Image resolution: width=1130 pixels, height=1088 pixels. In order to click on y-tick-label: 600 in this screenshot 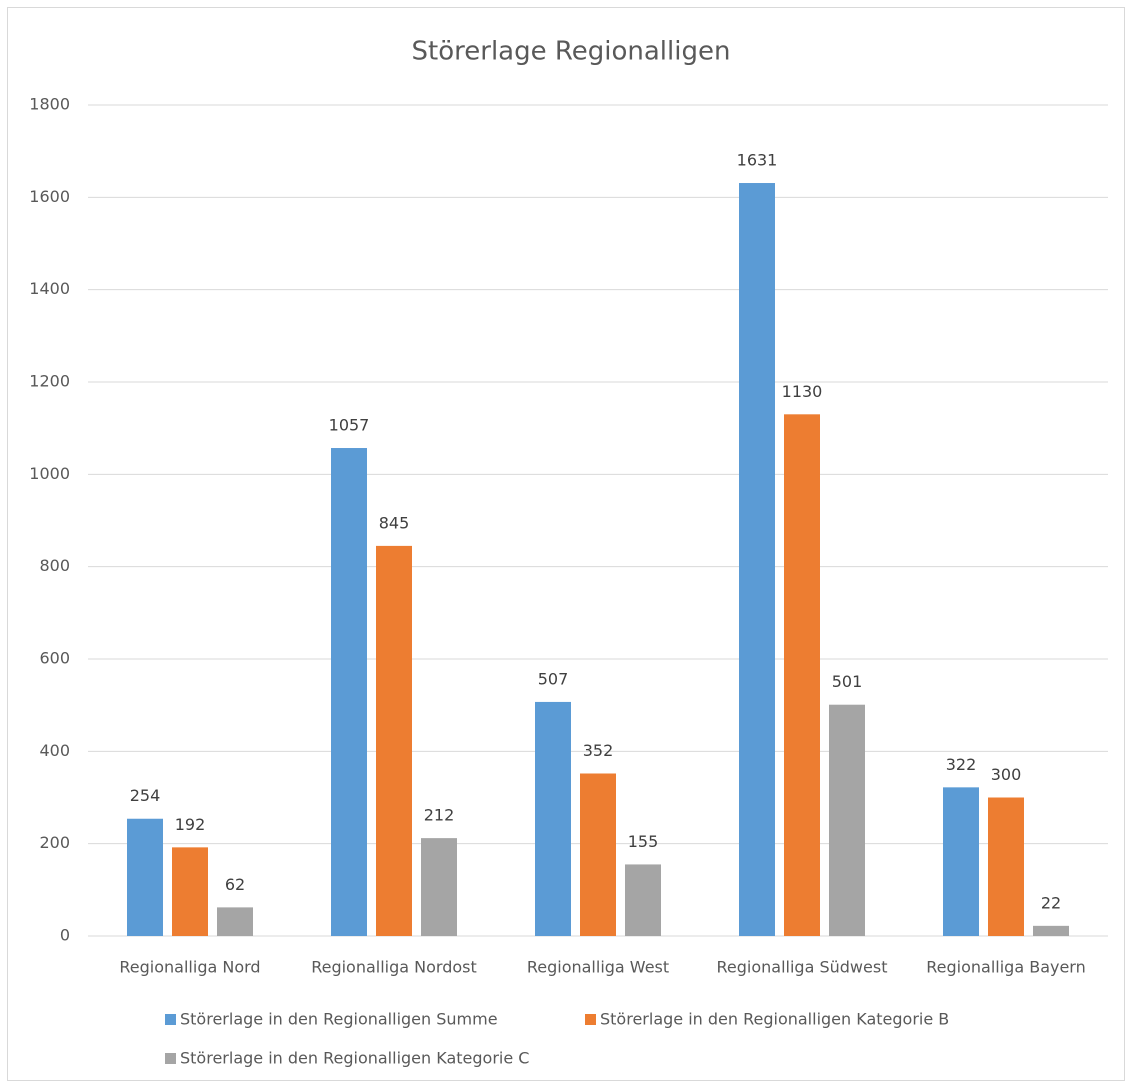, I will do `click(54, 658)`.